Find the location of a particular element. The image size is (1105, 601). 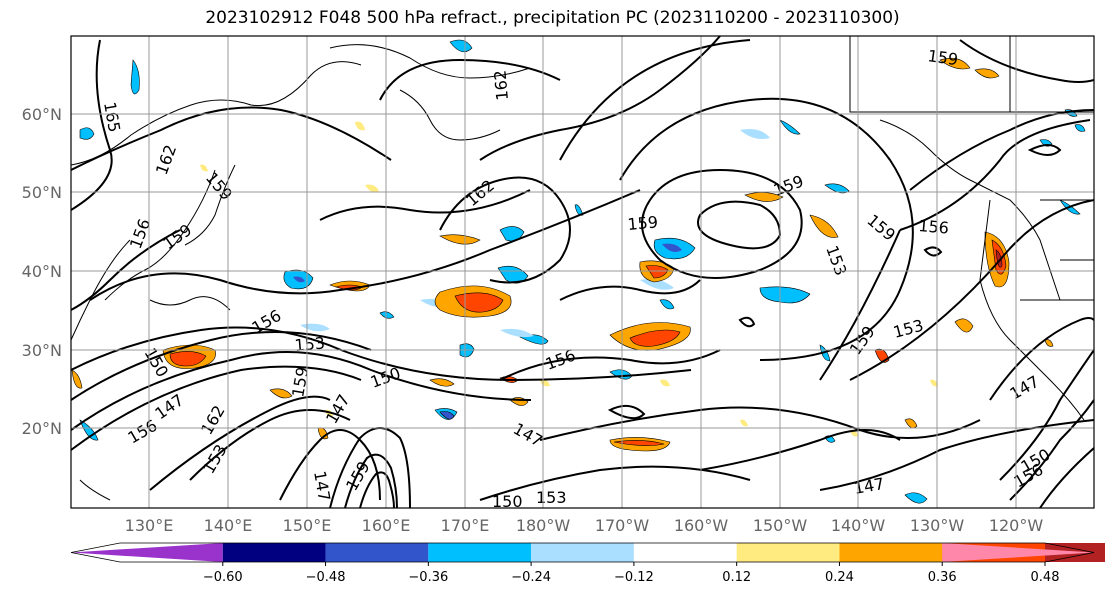

colorbar-tick-label: 0.24 is located at coordinates (839, 577).